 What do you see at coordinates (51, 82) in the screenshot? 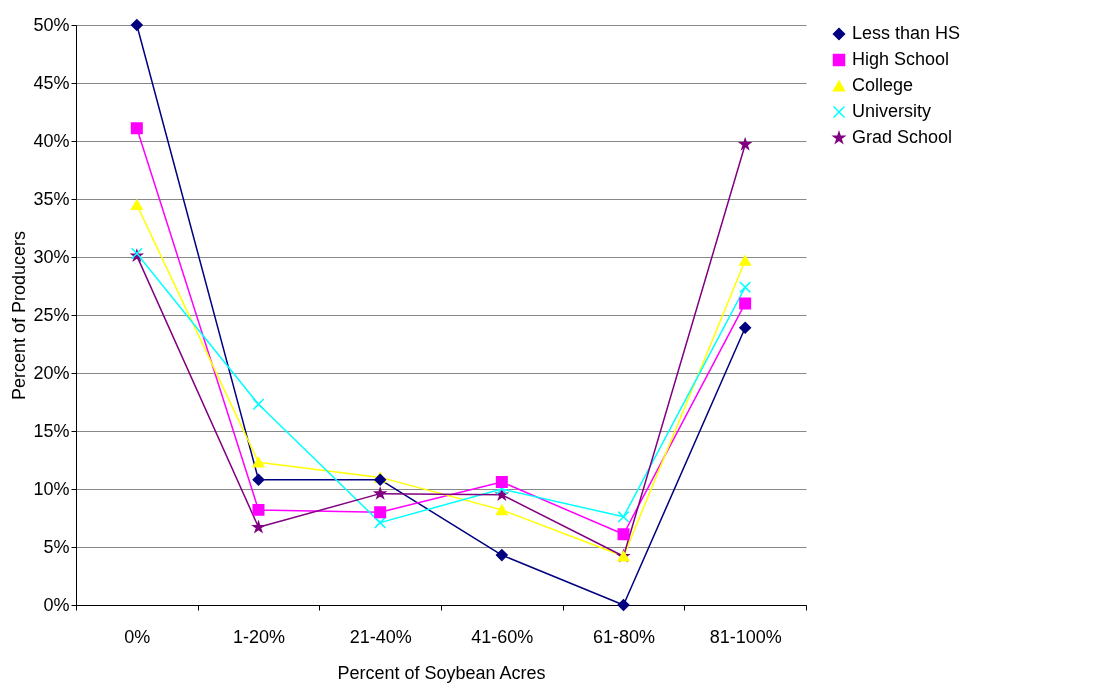
I see `y-tick-label: 45%` at bounding box center [51, 82].